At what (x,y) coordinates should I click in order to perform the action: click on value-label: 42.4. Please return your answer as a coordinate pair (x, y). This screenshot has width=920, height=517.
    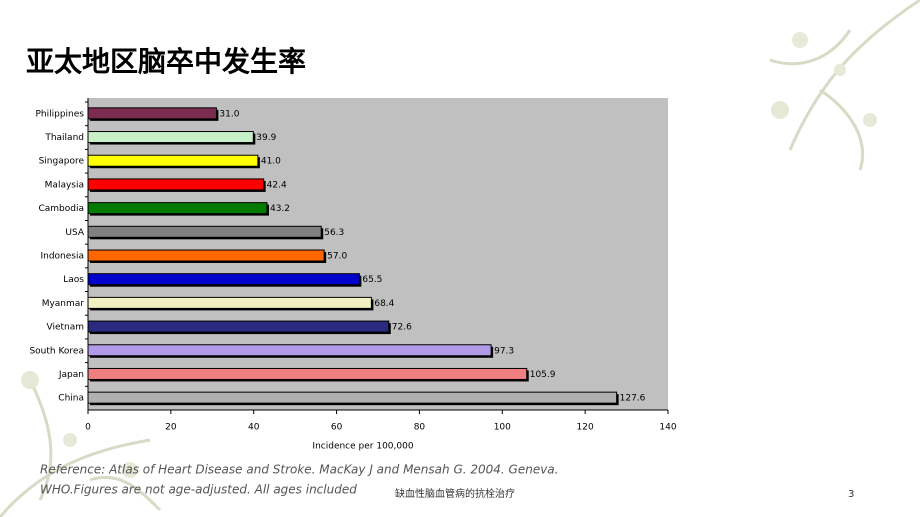
    Looking at the image, I should click on (277, 185).